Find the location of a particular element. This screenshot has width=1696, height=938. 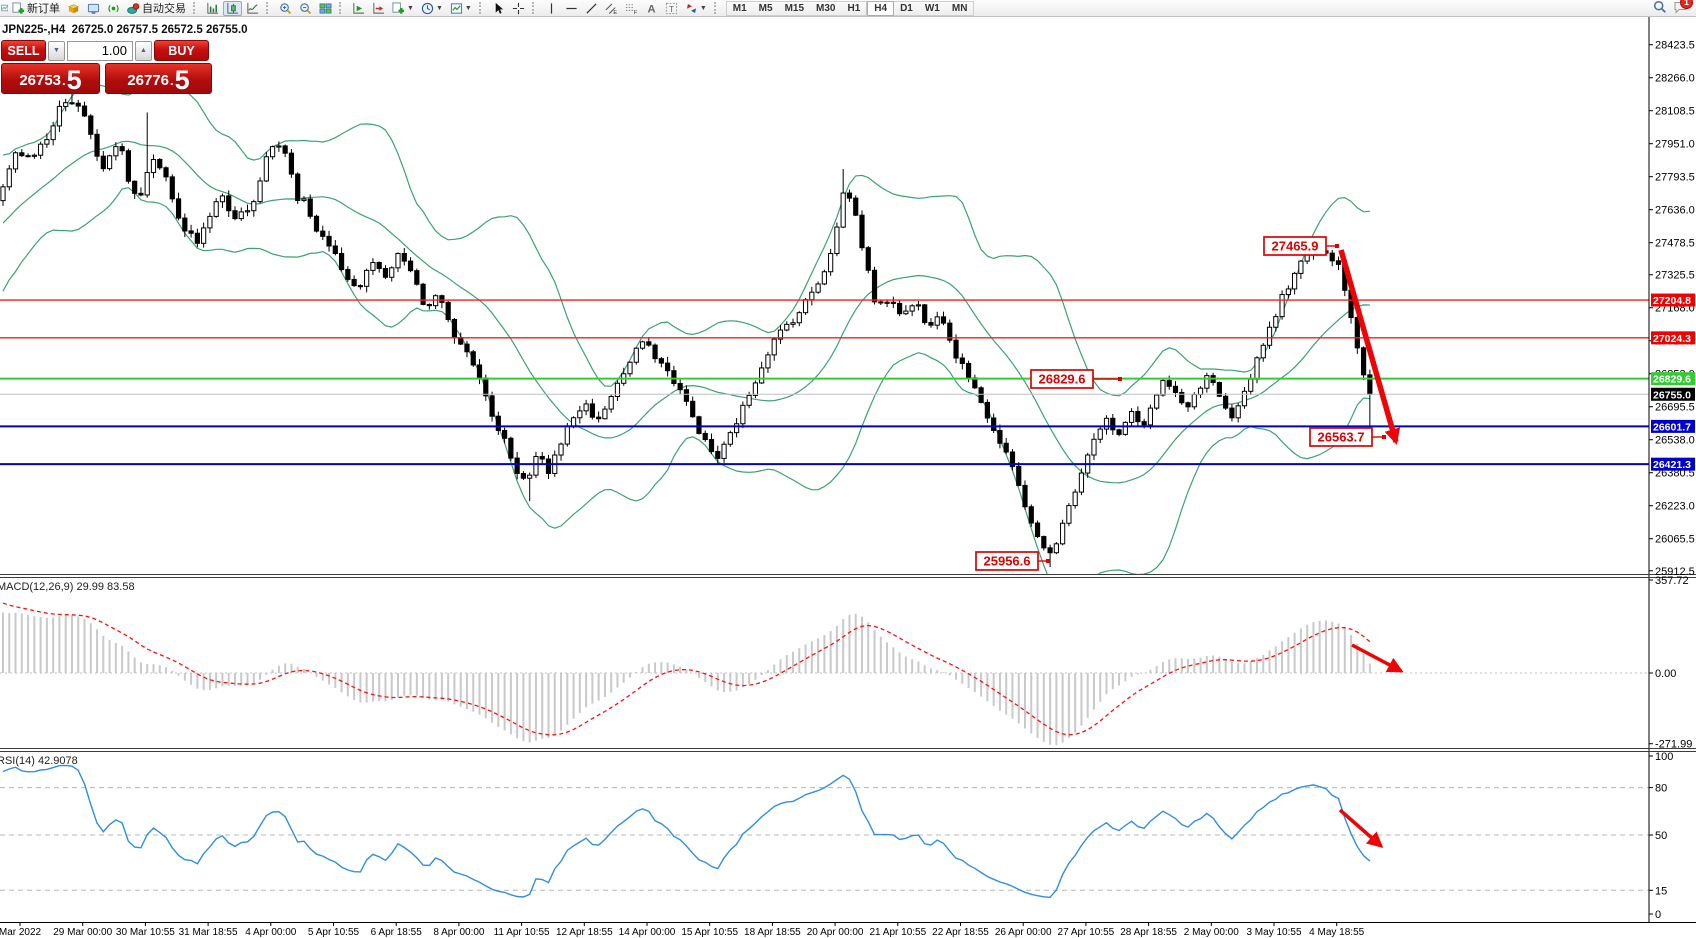

bar-chart-button is located at coordinates (212, 8).